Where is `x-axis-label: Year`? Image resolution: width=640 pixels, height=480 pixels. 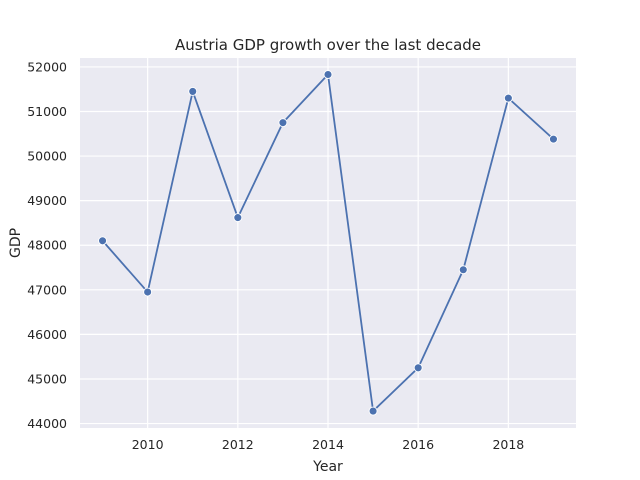
x-axis-label: Year is located at coordinates (327, 467).